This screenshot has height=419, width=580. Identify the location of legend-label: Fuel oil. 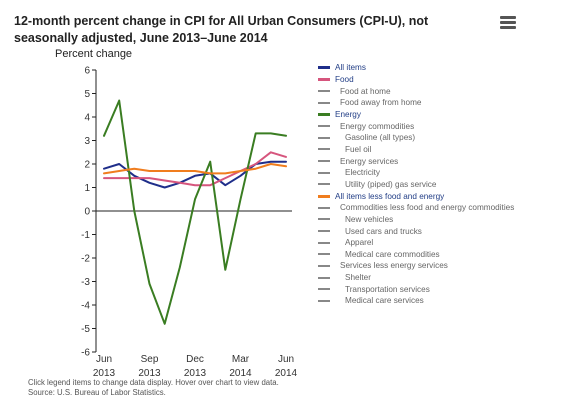
(358, 149).